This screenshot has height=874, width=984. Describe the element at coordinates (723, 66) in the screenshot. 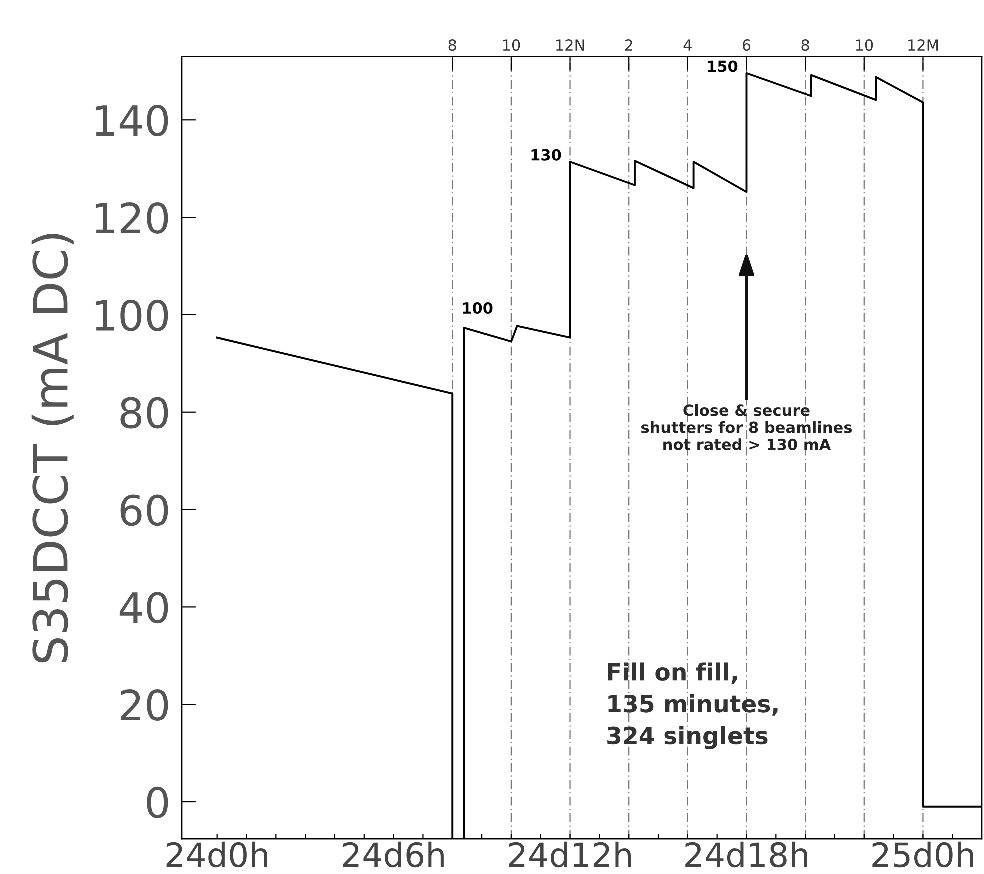

I see `annotation: 150` at that location.